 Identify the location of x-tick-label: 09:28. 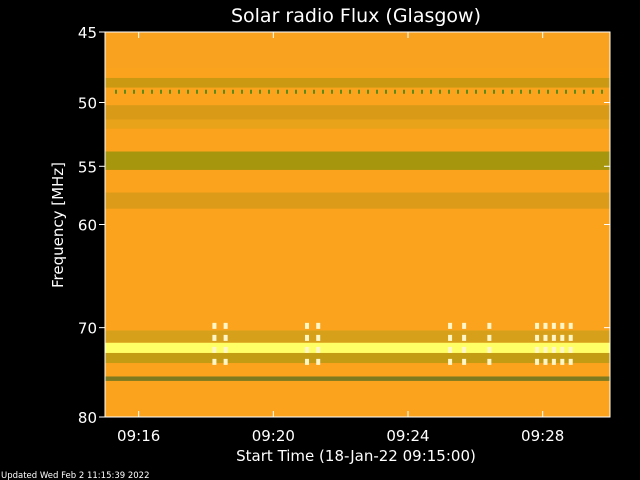
(542, 436).